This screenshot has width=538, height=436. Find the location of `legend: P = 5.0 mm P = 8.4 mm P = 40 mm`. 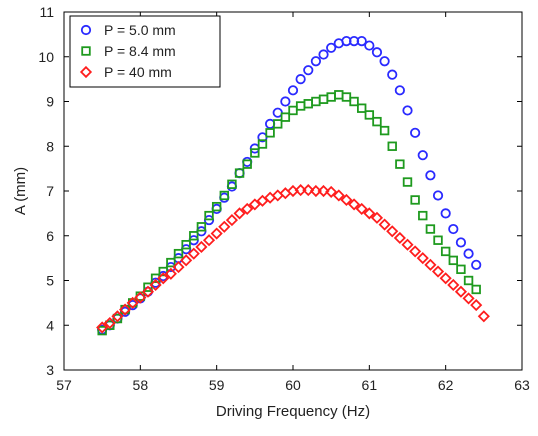

legend: P = 5.0 mm P = 8.4 mm P = 40 mm is located at coordinates (145, 51).